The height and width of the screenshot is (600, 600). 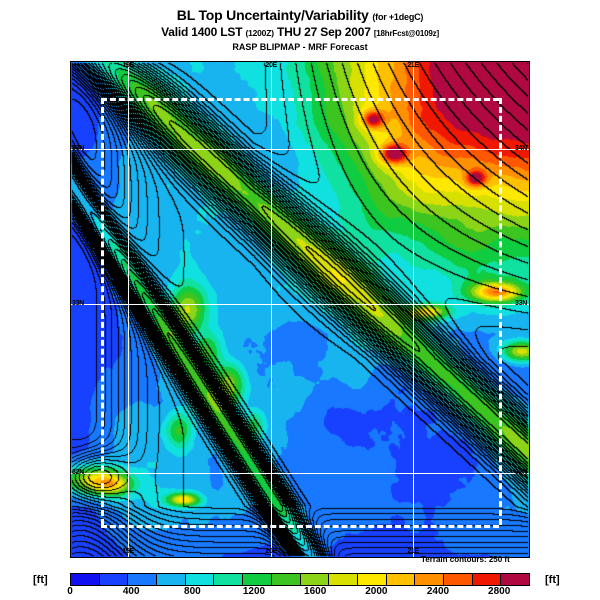 What do you see at coordinates (131, 591) in the screenshot?
I see `colorbar-tick: 400` at bounding box center [131, 591].